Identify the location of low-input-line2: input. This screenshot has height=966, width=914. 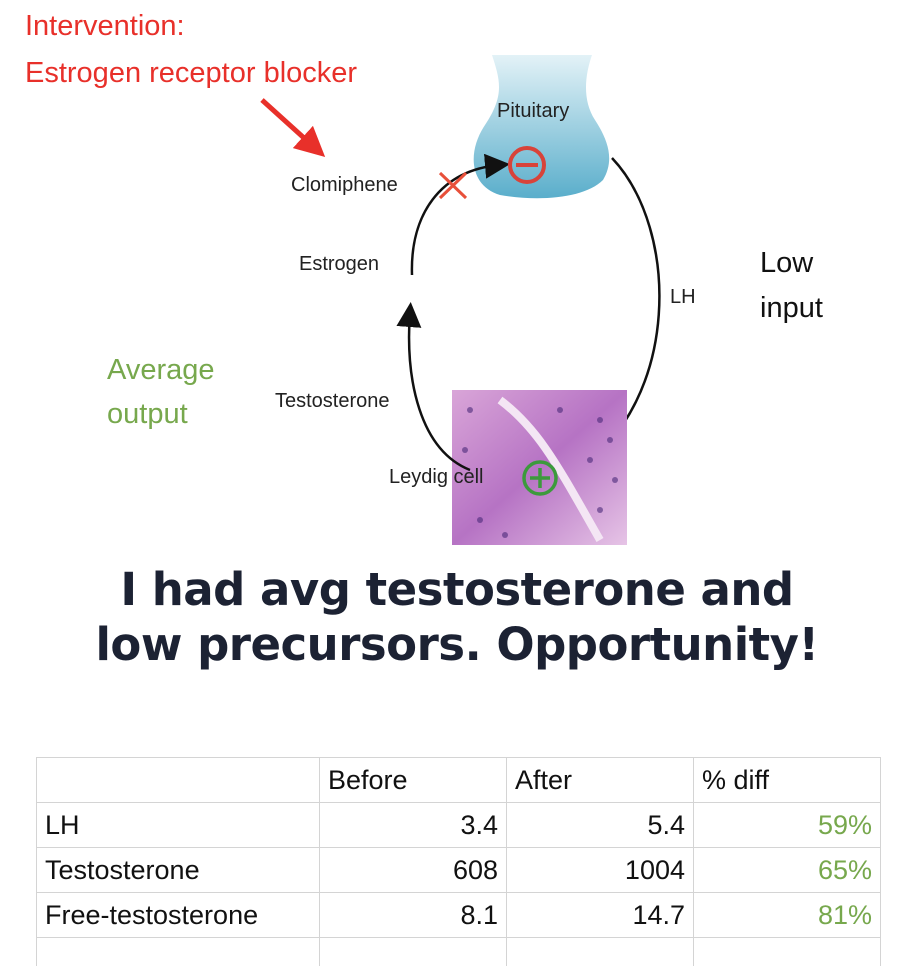
(791, 308).